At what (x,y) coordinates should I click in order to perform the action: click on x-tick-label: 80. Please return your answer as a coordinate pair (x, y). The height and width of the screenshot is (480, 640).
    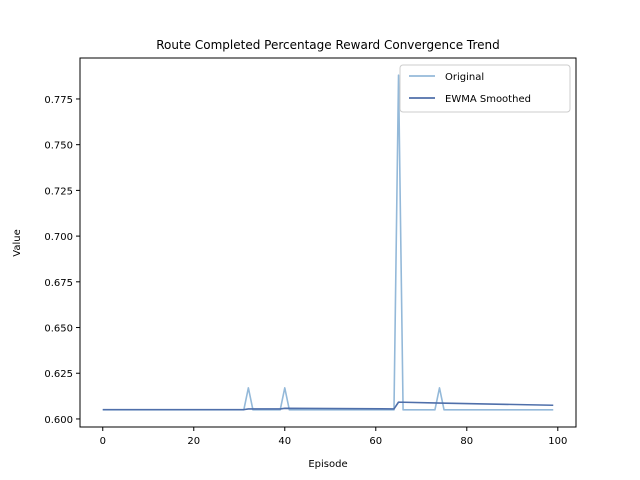
    Looking at the image, I should click on (466, 441).